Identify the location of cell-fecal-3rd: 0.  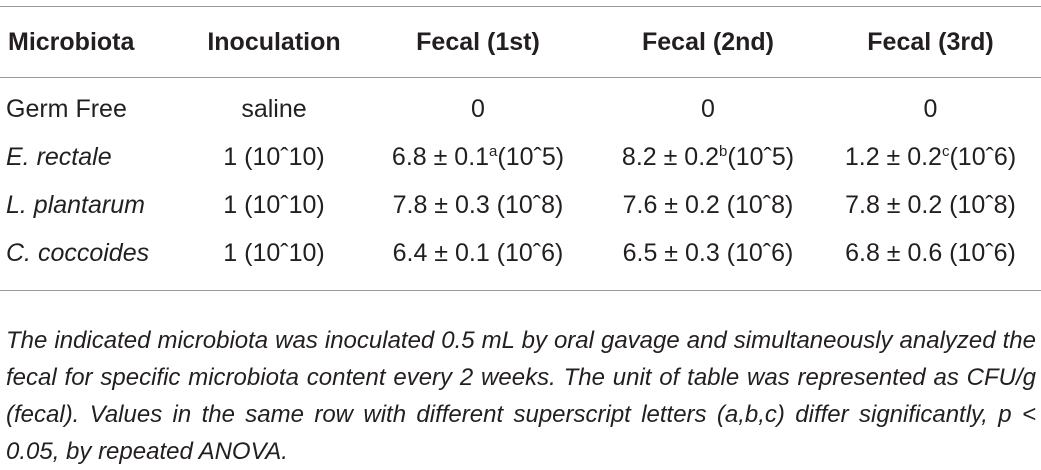
(930, 105).